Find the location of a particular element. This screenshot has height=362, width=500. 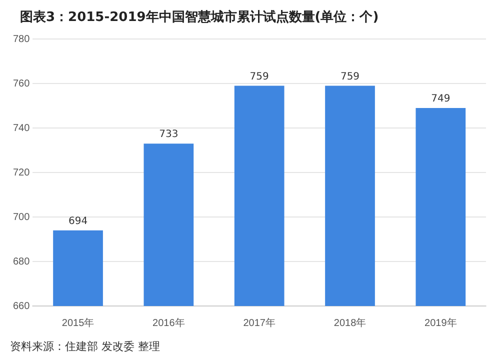

x-tick-label: 2018年 is located at coordinates (350, 322).